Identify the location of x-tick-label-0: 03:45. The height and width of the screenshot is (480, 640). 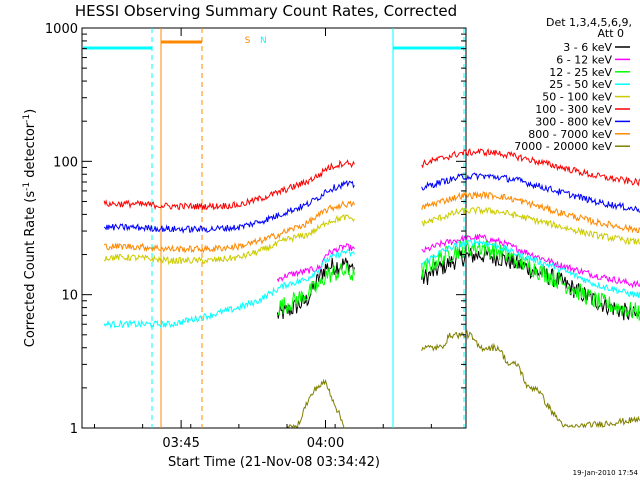
(180, 443).